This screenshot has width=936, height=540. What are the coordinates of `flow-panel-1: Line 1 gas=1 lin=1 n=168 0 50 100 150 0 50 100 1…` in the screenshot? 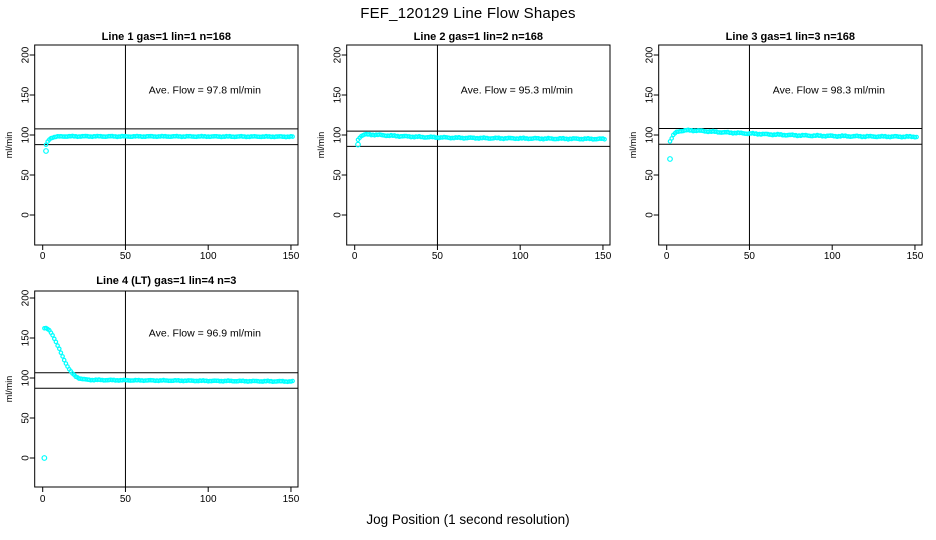 It's located at (152, 146).